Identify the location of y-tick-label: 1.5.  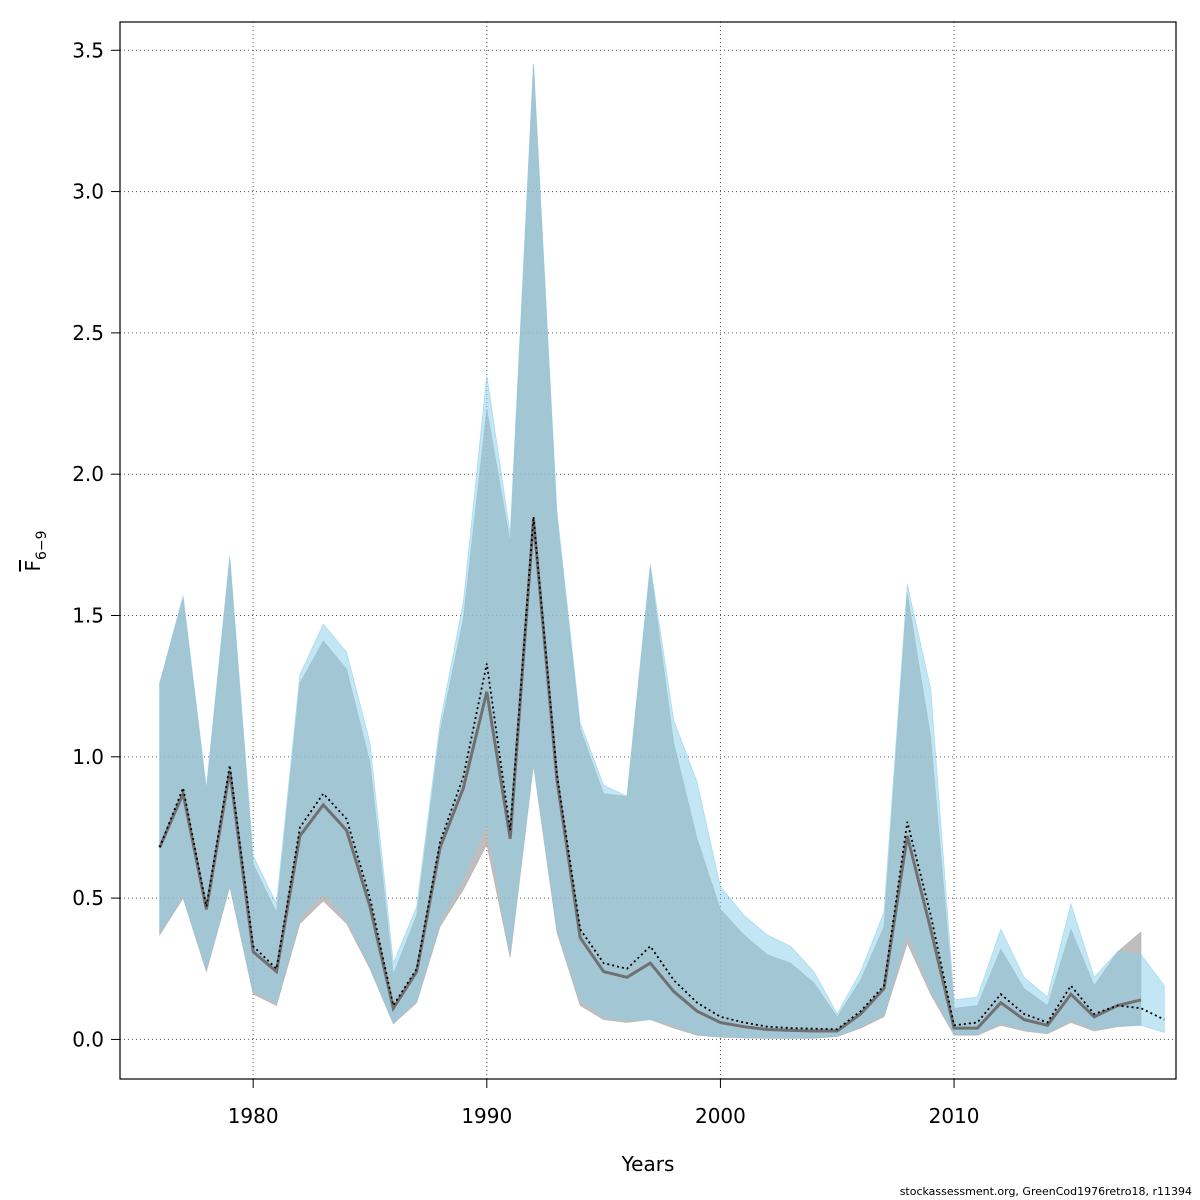
(88, 616).